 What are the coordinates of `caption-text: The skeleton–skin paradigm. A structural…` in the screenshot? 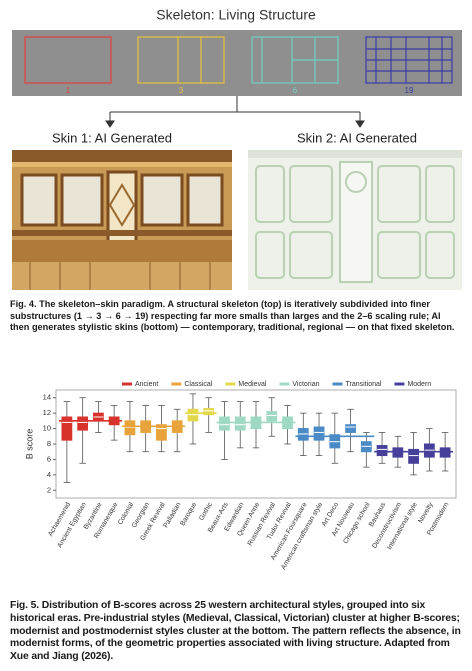 It's located at (232, 316).